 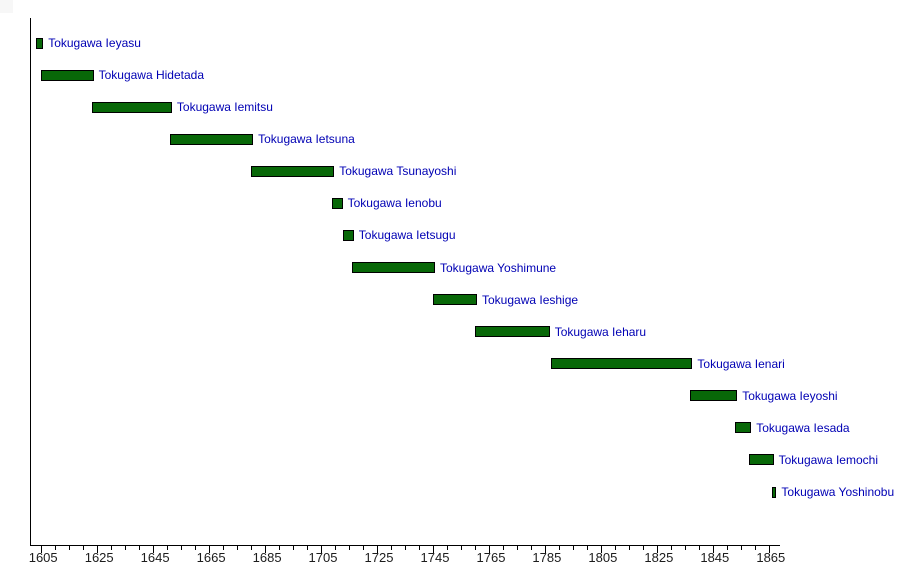 What do you see at coordinates (803, 427) in the screenshot?
I see `bar-label: Tokugawa Iesada` at bounding box center [803, 427].